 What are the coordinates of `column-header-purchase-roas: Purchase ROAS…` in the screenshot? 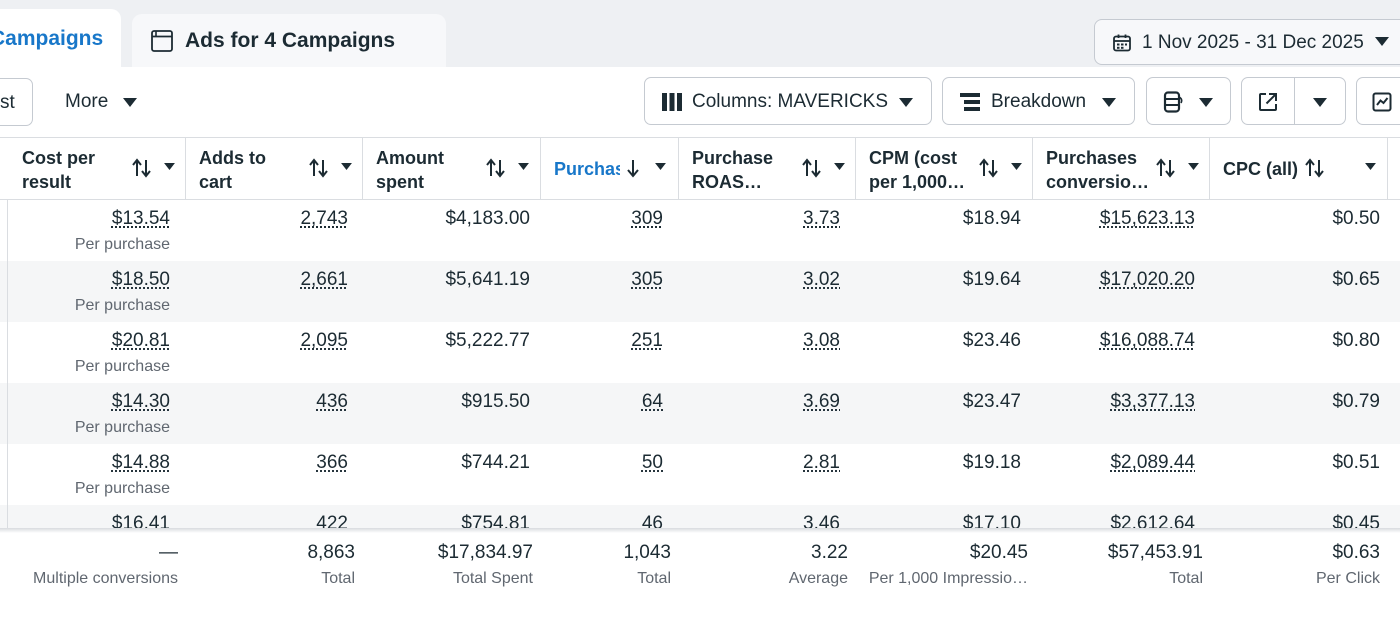 It's located at (767, 169).